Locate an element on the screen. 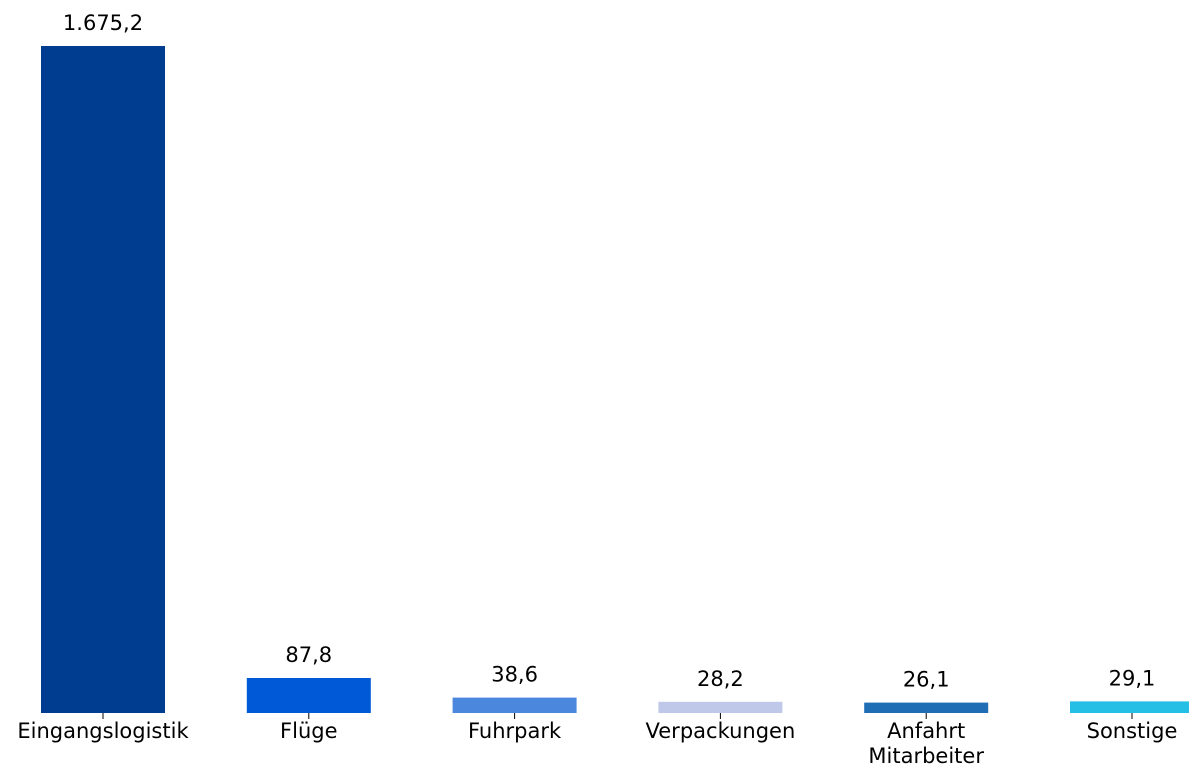 The image size is (1189, 769). x-tick-label-3: Verpackungen is located at coordinates (721, 731).